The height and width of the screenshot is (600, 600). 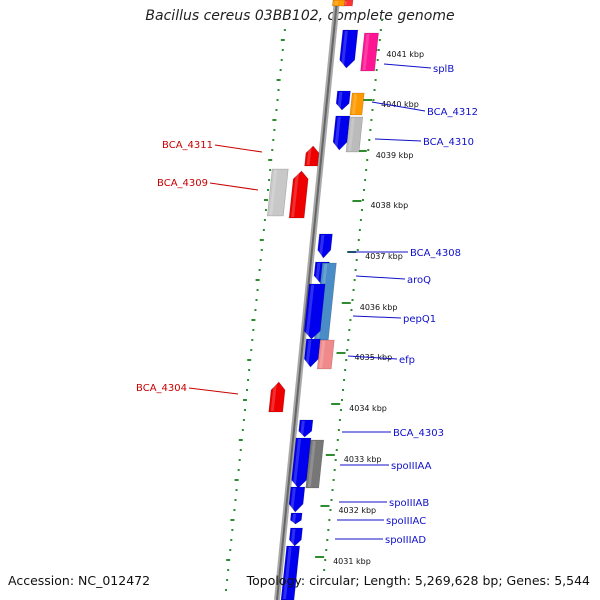 I want to click on gene-label-spoiiiaa: spoIIIAA, so click(x=411, y=466).